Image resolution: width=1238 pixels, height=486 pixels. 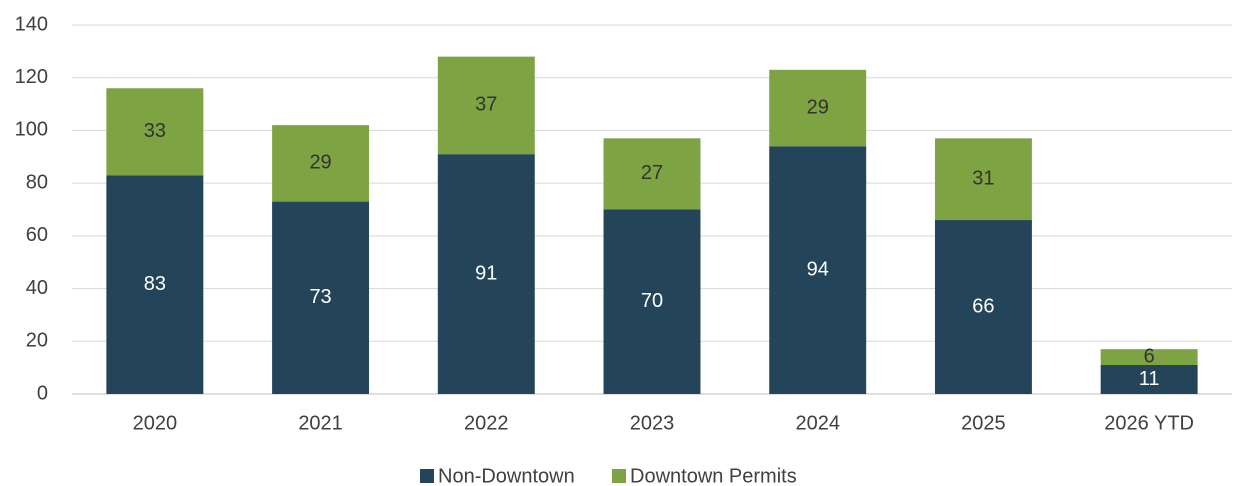 I want to click on data-label: 73, so click(x=320, y=297).